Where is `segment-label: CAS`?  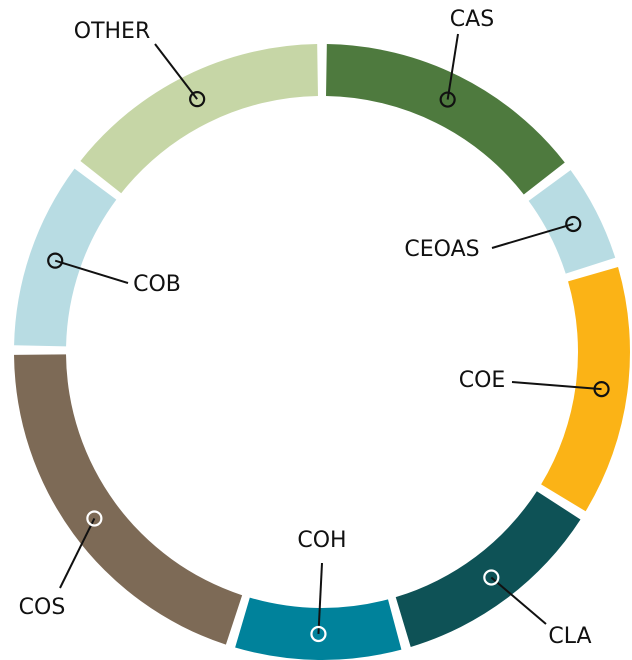 segment-label: CAS is located at coordinates (472, 19).